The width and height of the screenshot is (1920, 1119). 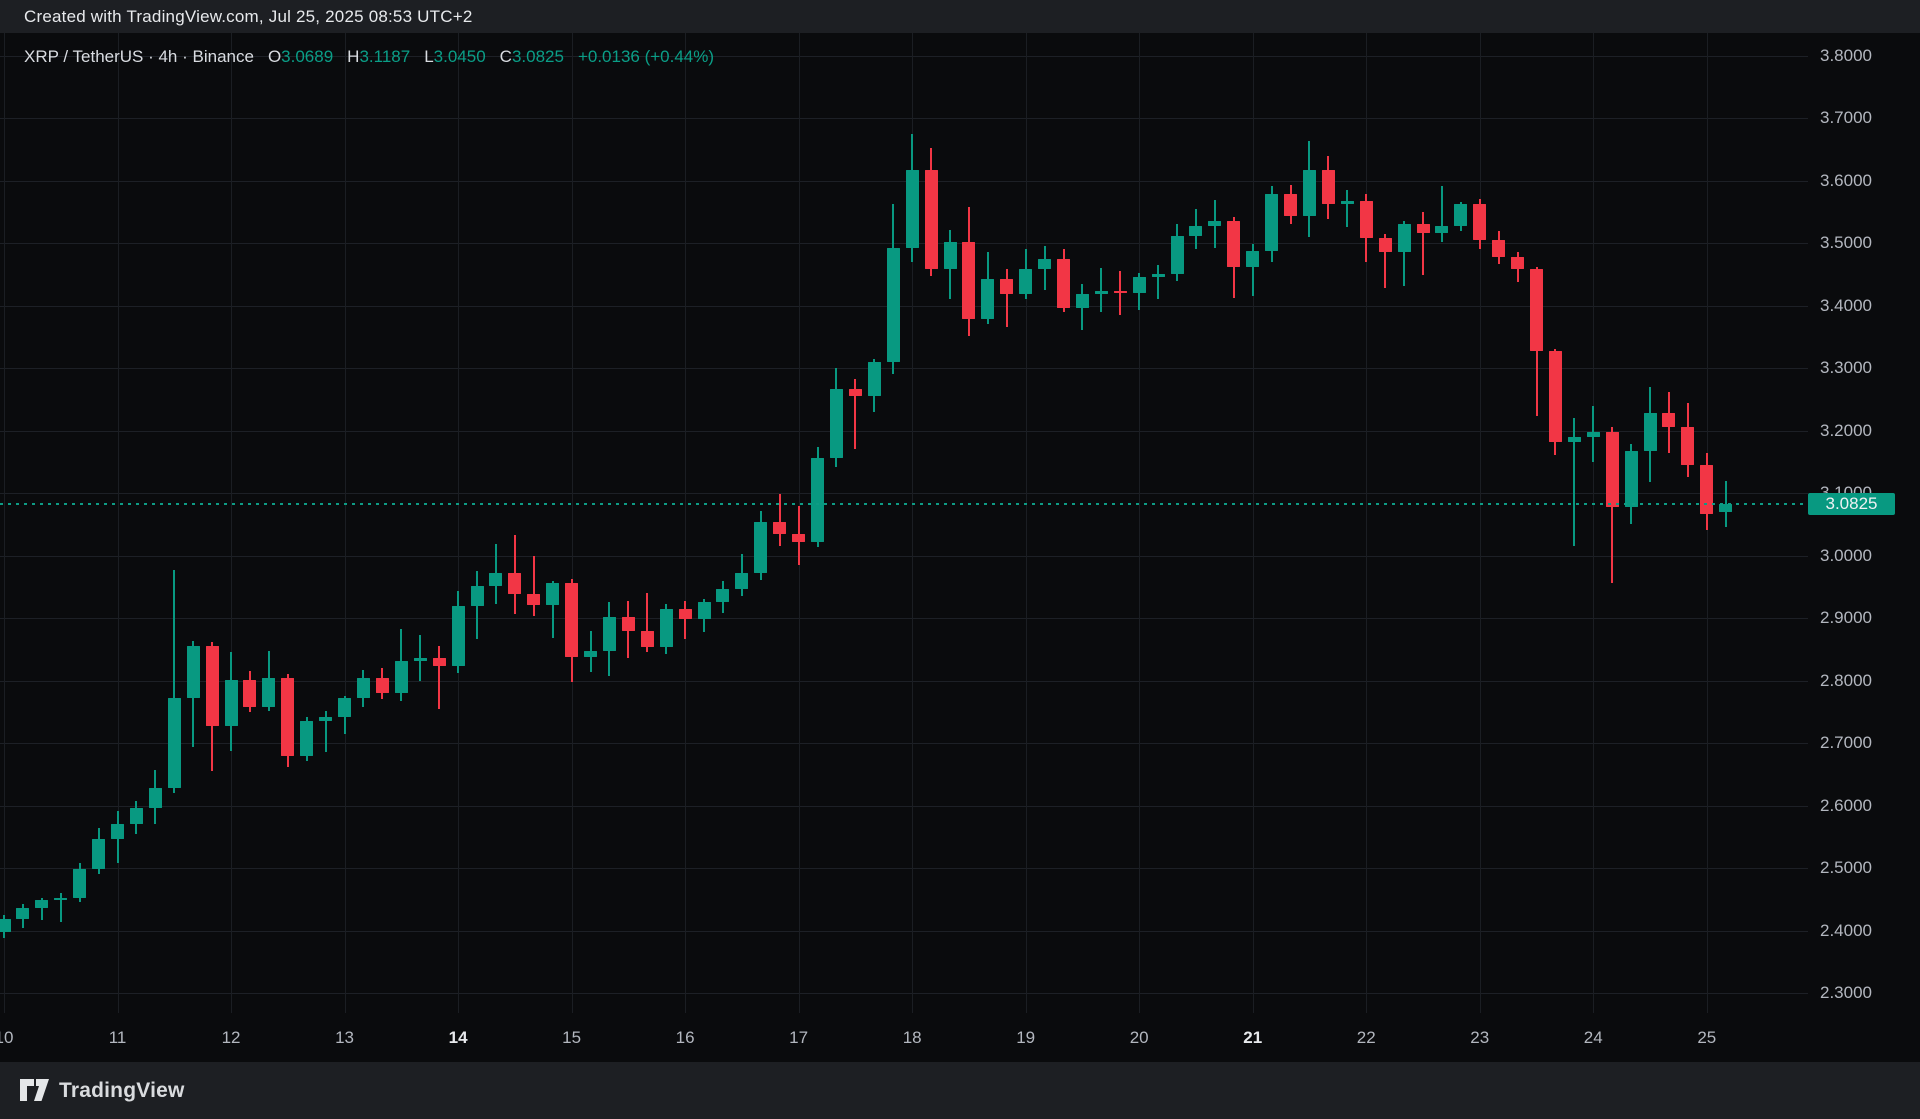 What do you see at coordinates (102, 1090) in the screenshot?
I see `tradingview-logo: TradingView` at bounding box center [102, 1090].